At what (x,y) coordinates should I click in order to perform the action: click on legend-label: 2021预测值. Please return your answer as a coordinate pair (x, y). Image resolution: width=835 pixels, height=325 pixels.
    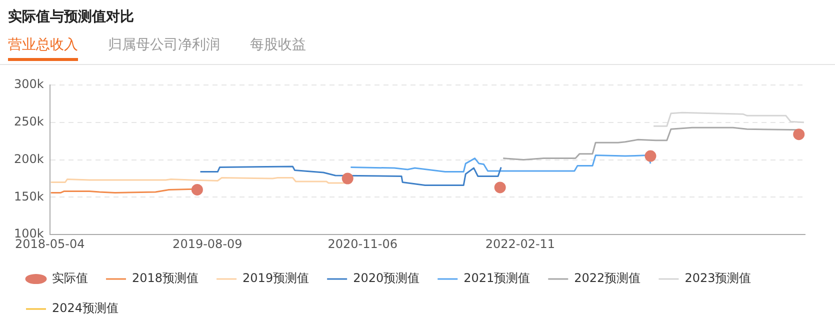
    Looking at the image, I should click on (497, 278).